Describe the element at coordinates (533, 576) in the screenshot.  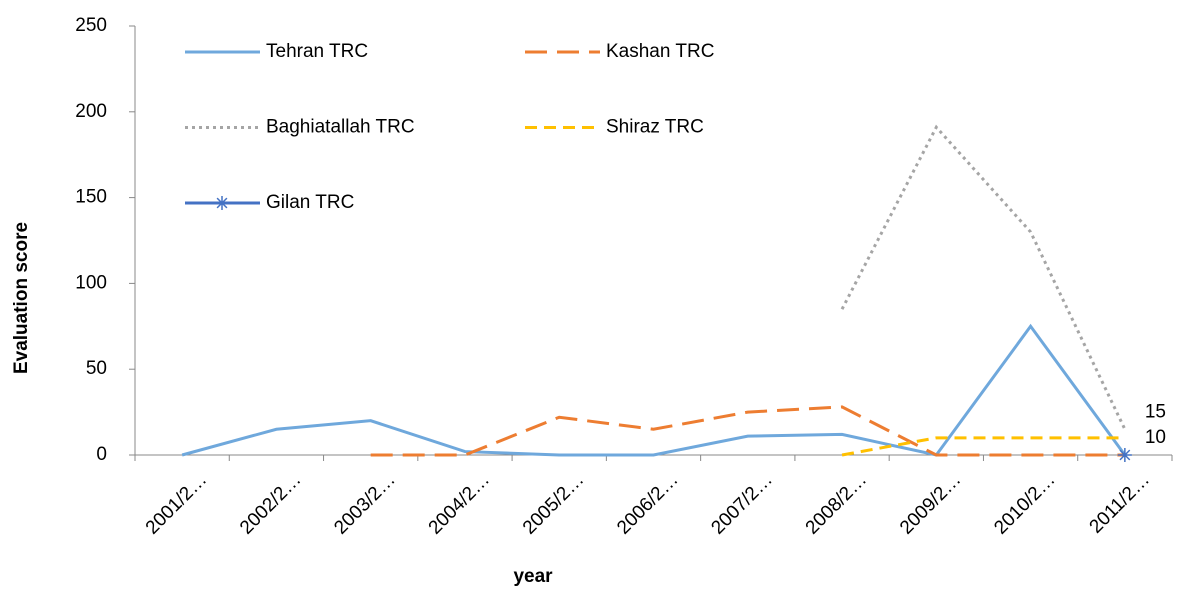
I see `x-axis-label: year` at that location.